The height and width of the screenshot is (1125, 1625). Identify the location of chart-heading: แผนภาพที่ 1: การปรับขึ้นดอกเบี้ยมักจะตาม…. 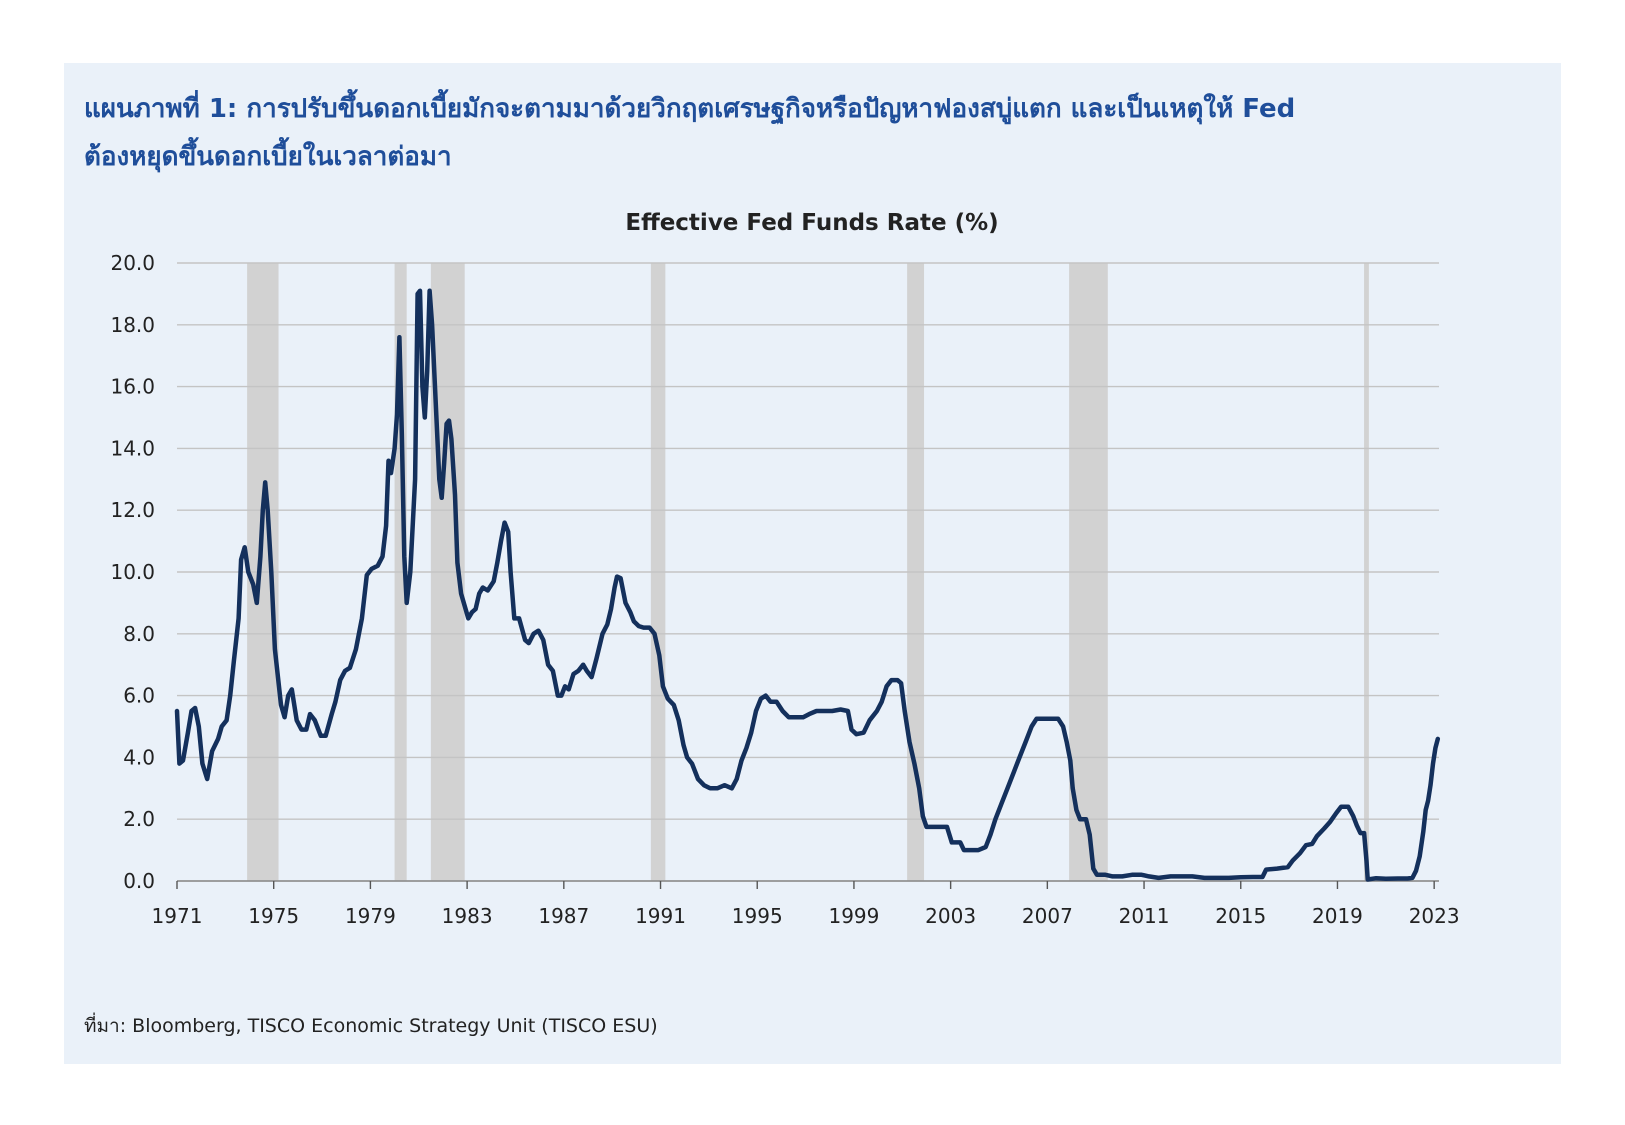
(804, 133).